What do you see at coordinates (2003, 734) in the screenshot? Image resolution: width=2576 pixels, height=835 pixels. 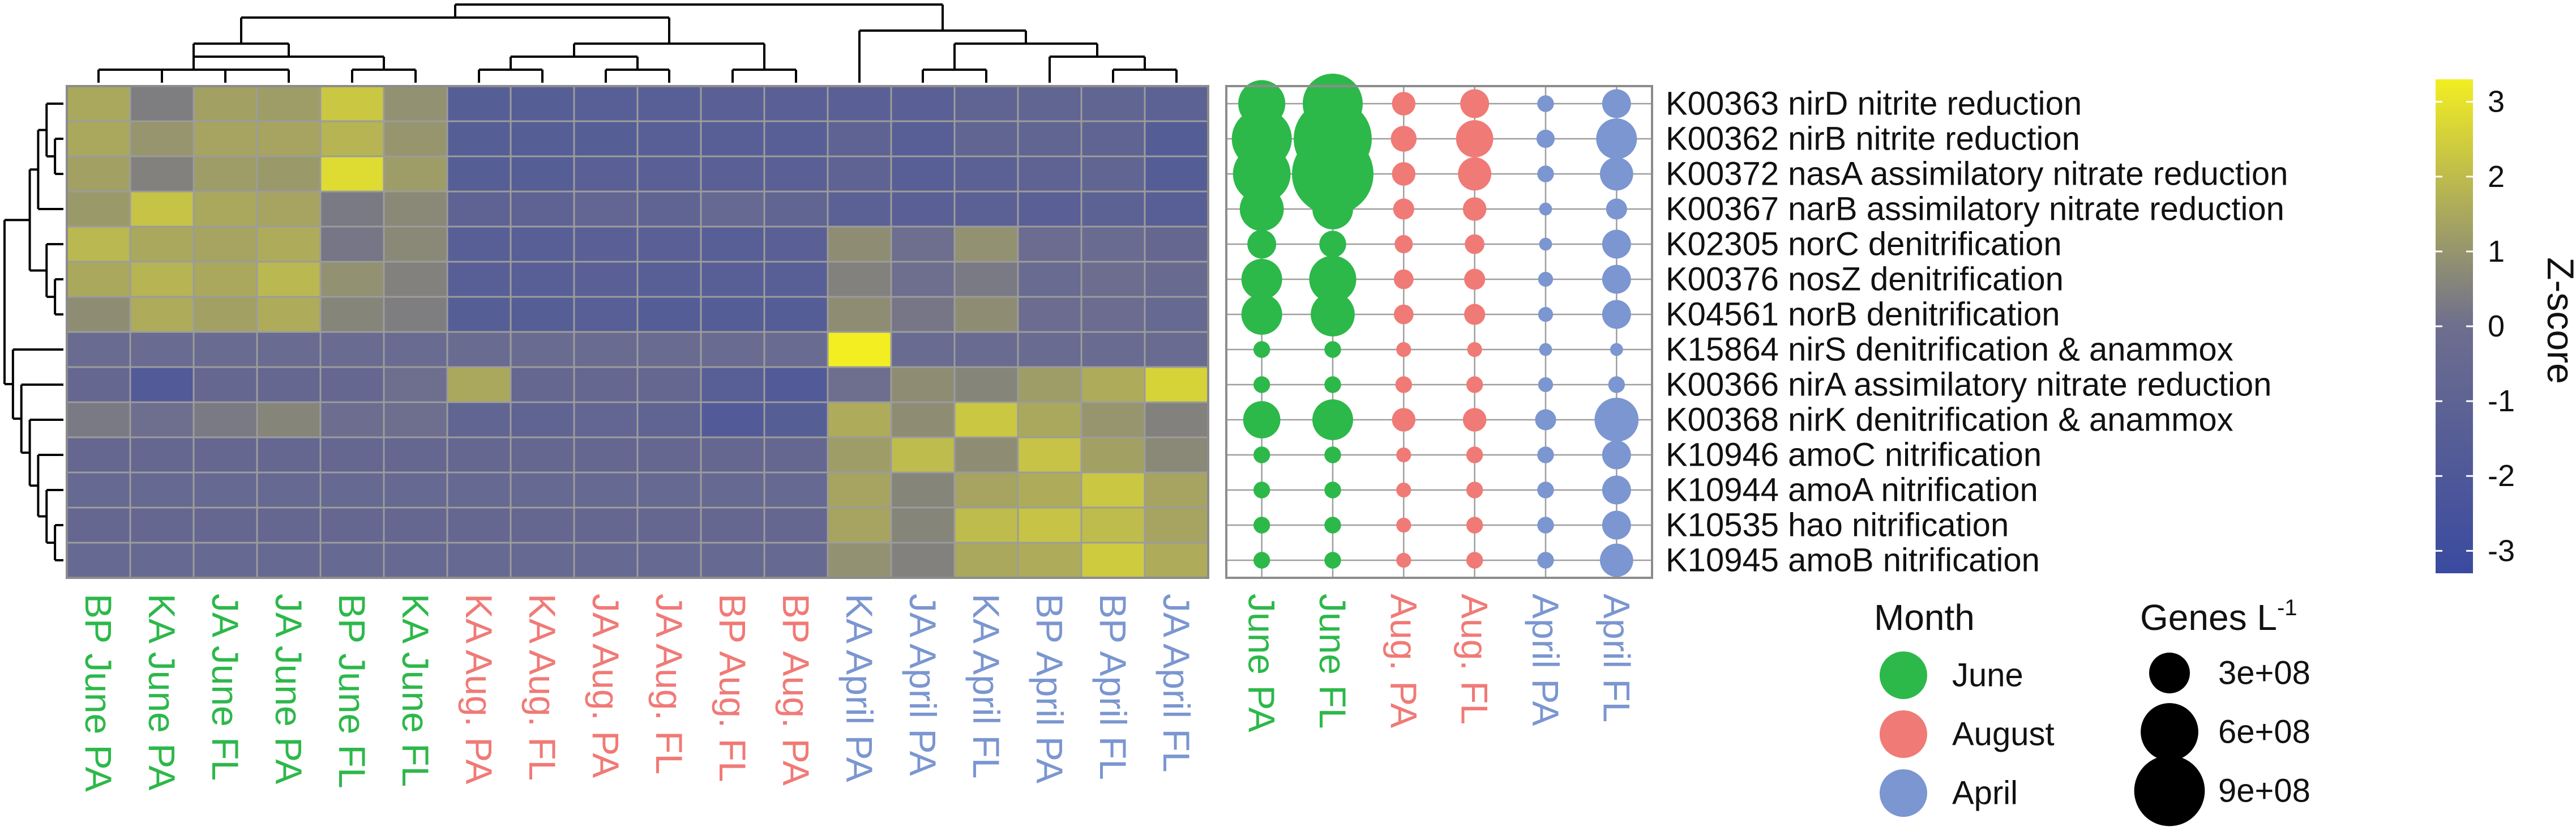 I see `month-legend-label: August` at bounding box center [2003, 734].